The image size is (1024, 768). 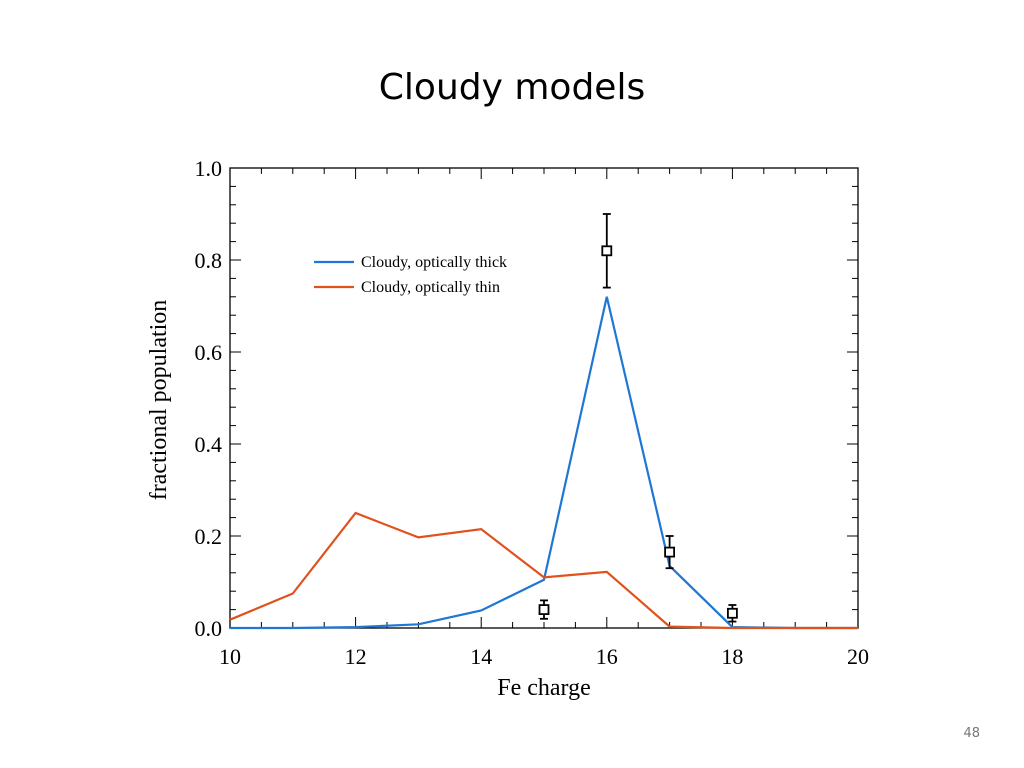 What do you see at coordinates (544, 688) in the screenshot?
I see `x-axis-label: Fe charge` at bounding box center [544, 688].